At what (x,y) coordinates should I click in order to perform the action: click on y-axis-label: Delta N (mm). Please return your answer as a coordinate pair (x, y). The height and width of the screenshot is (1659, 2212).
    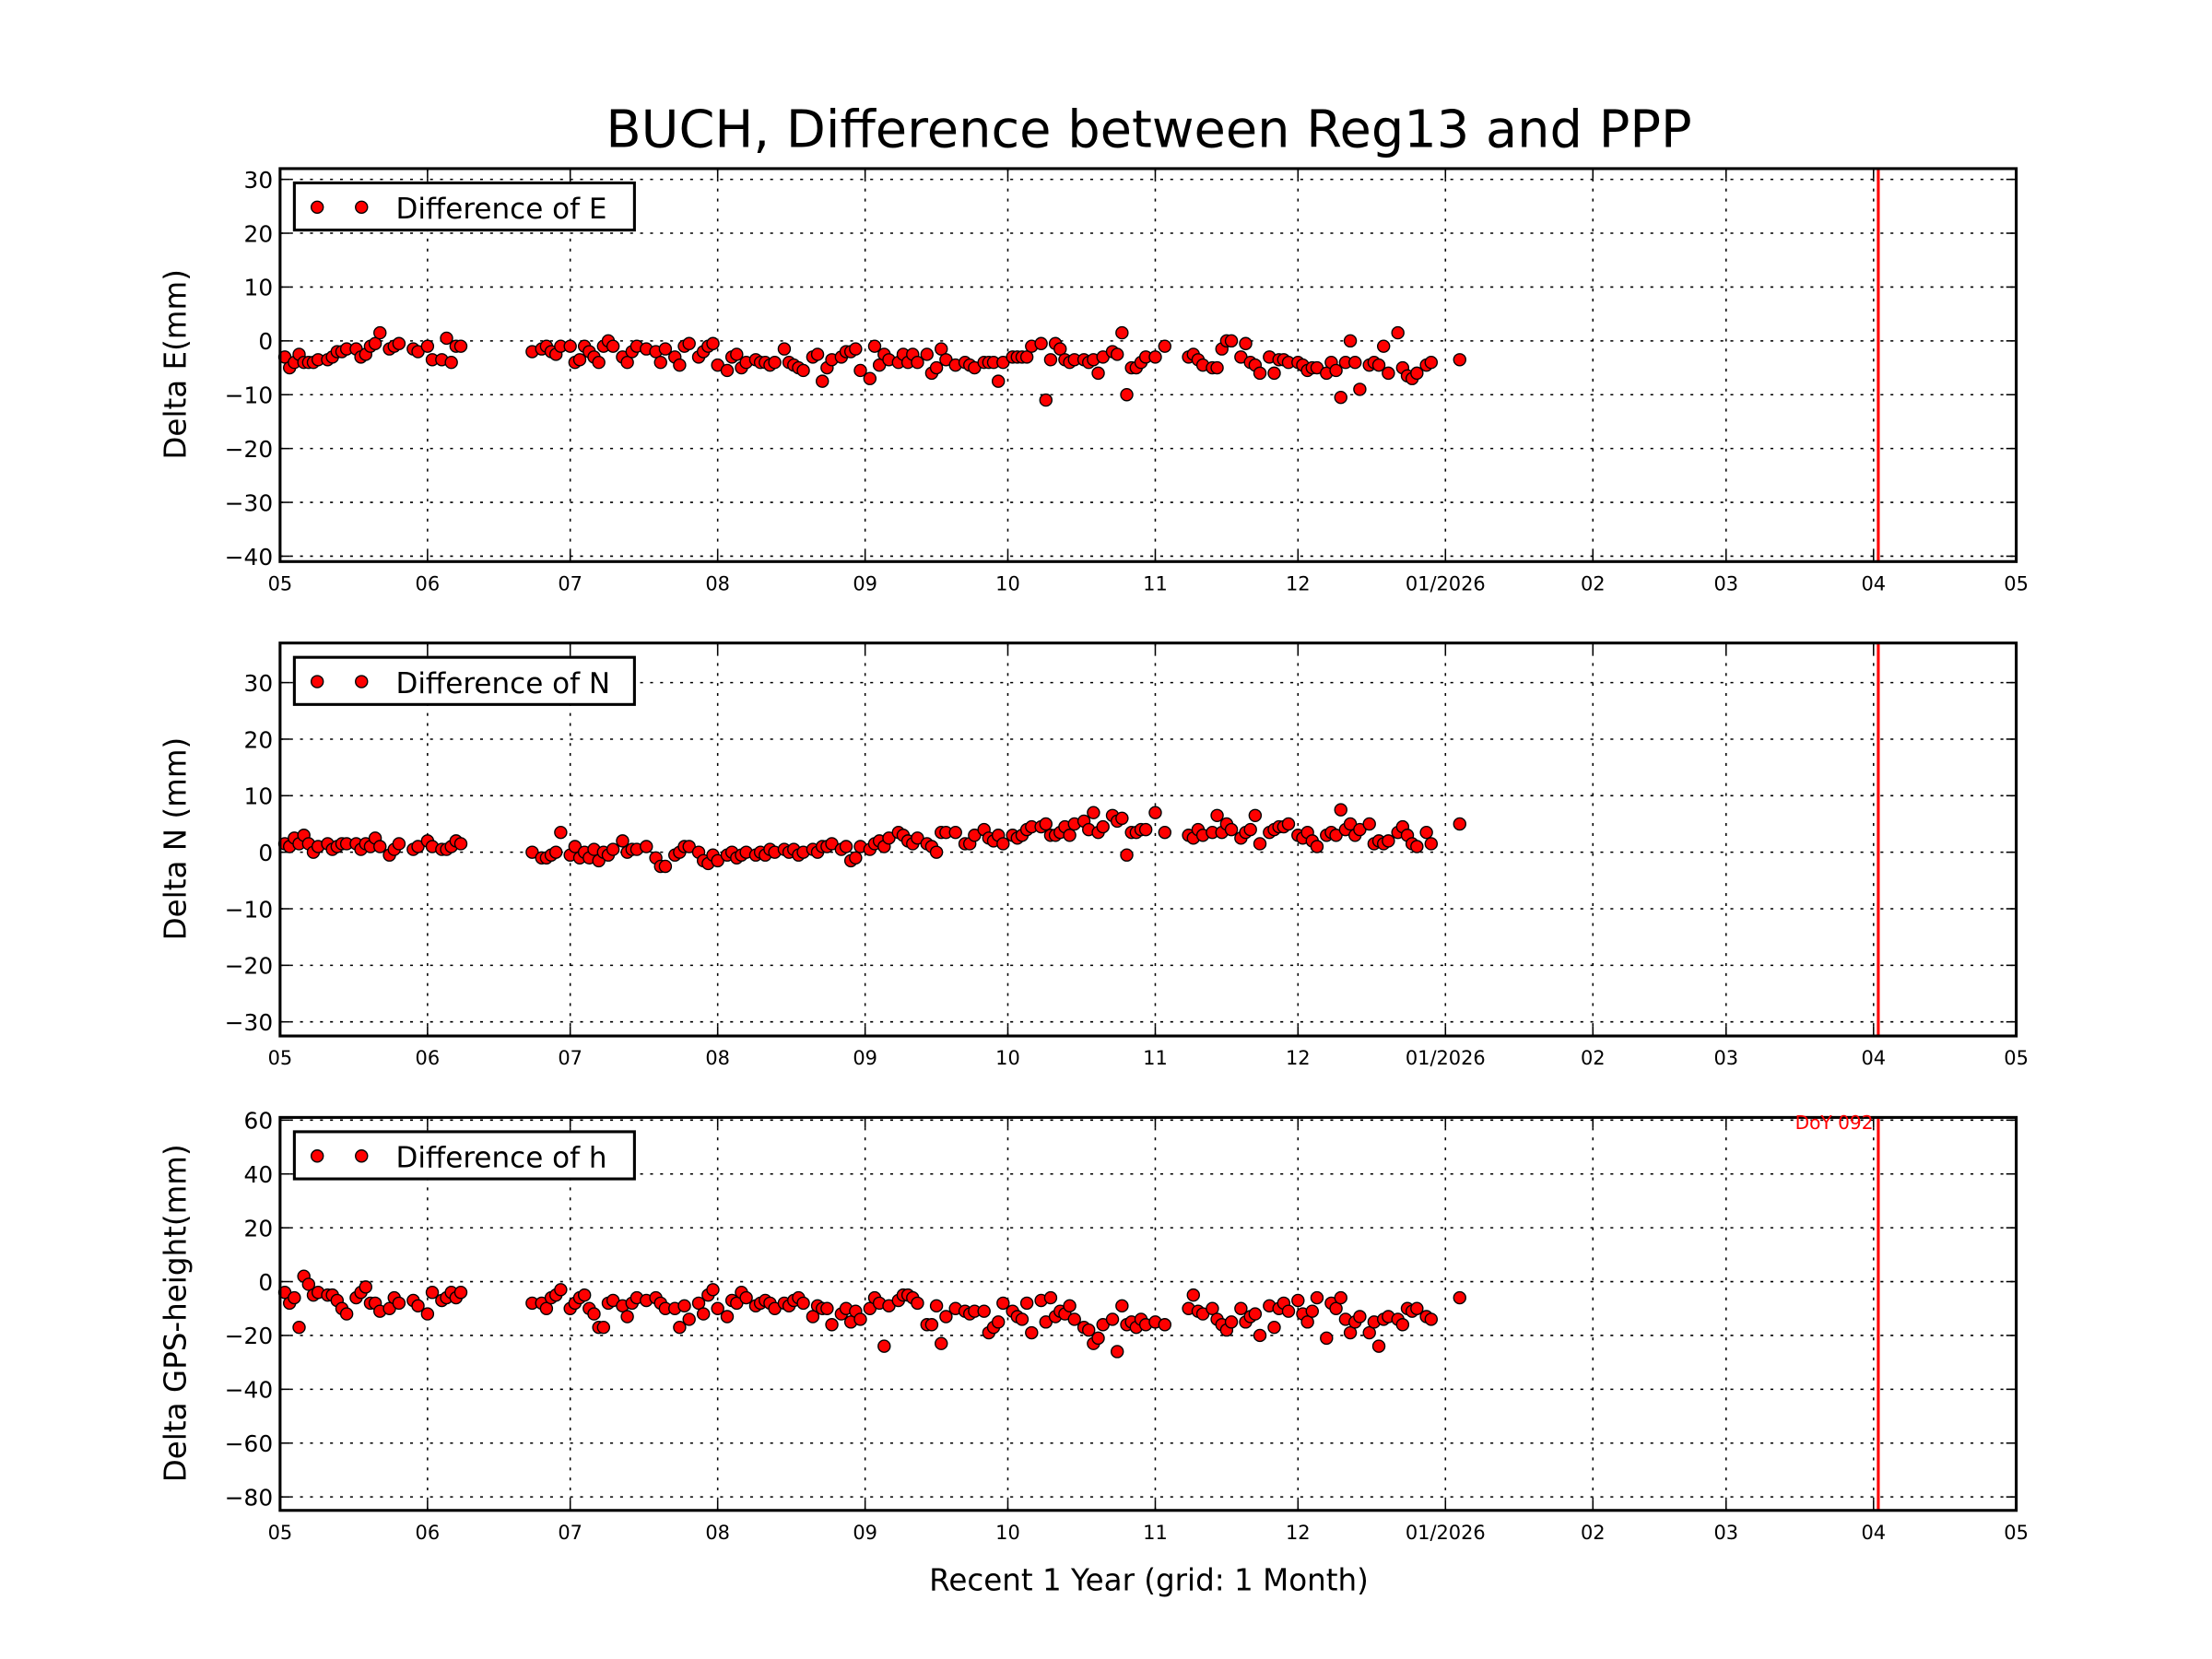
    Looking at the image, I should click on (176, 839).